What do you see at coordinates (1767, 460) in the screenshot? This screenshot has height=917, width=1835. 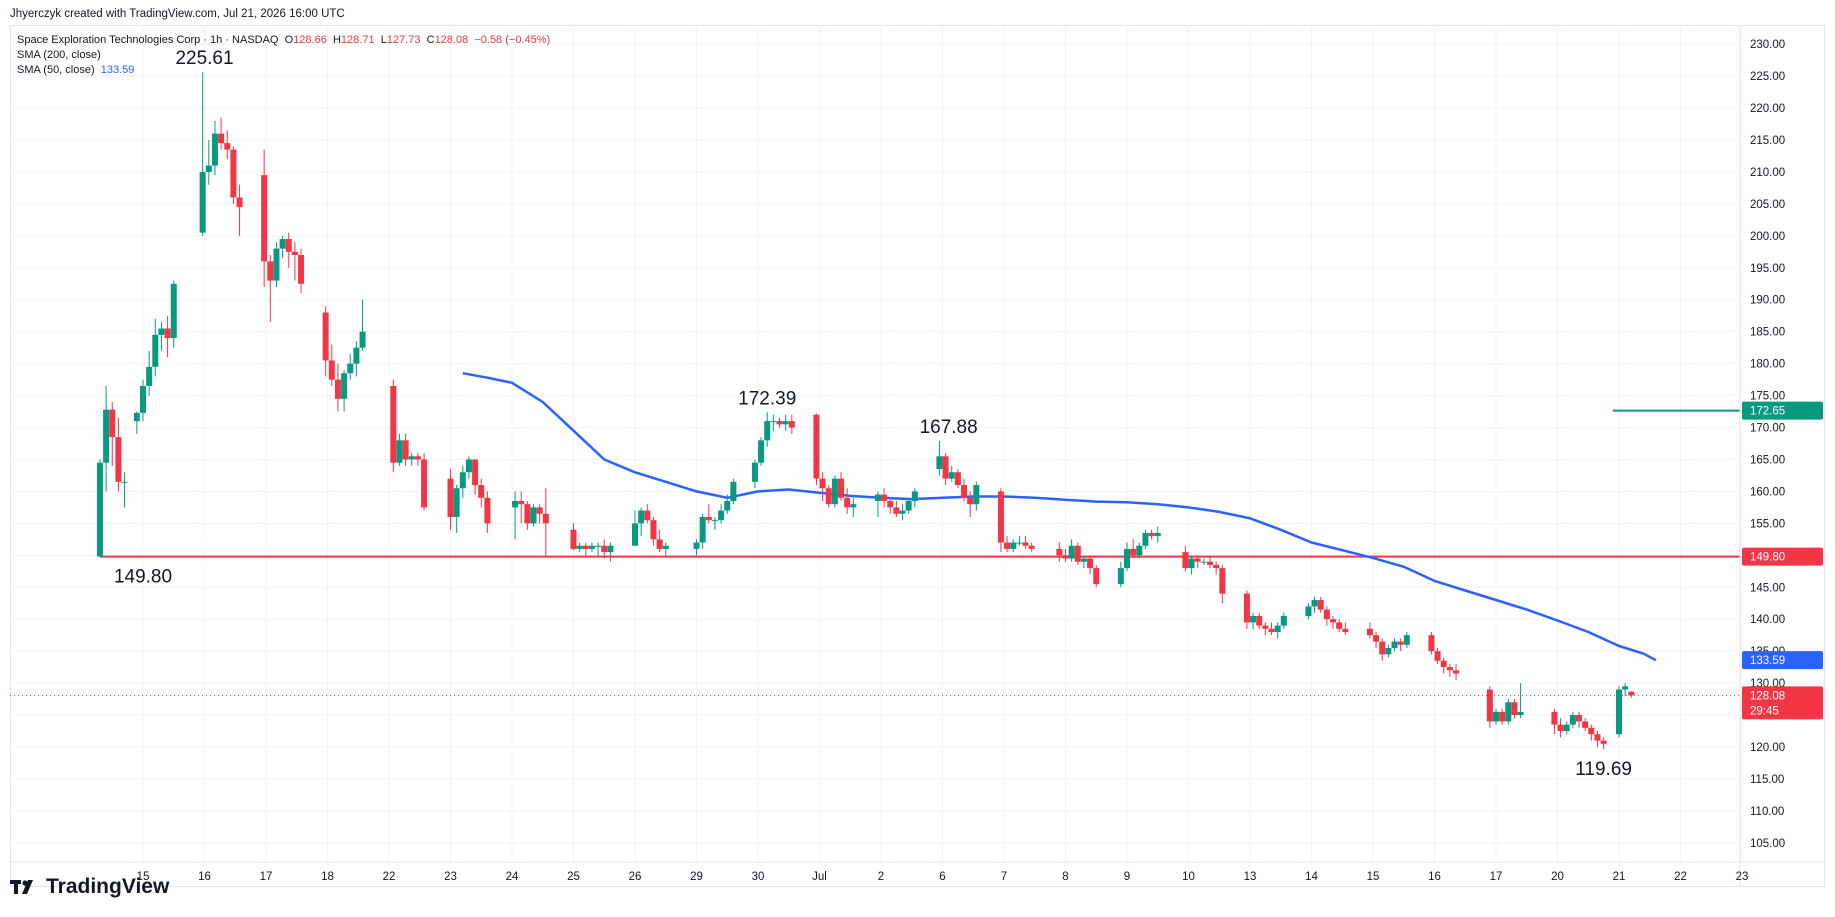 I see `y-tick-label: 165.00` at bounding box center [1767, 460].